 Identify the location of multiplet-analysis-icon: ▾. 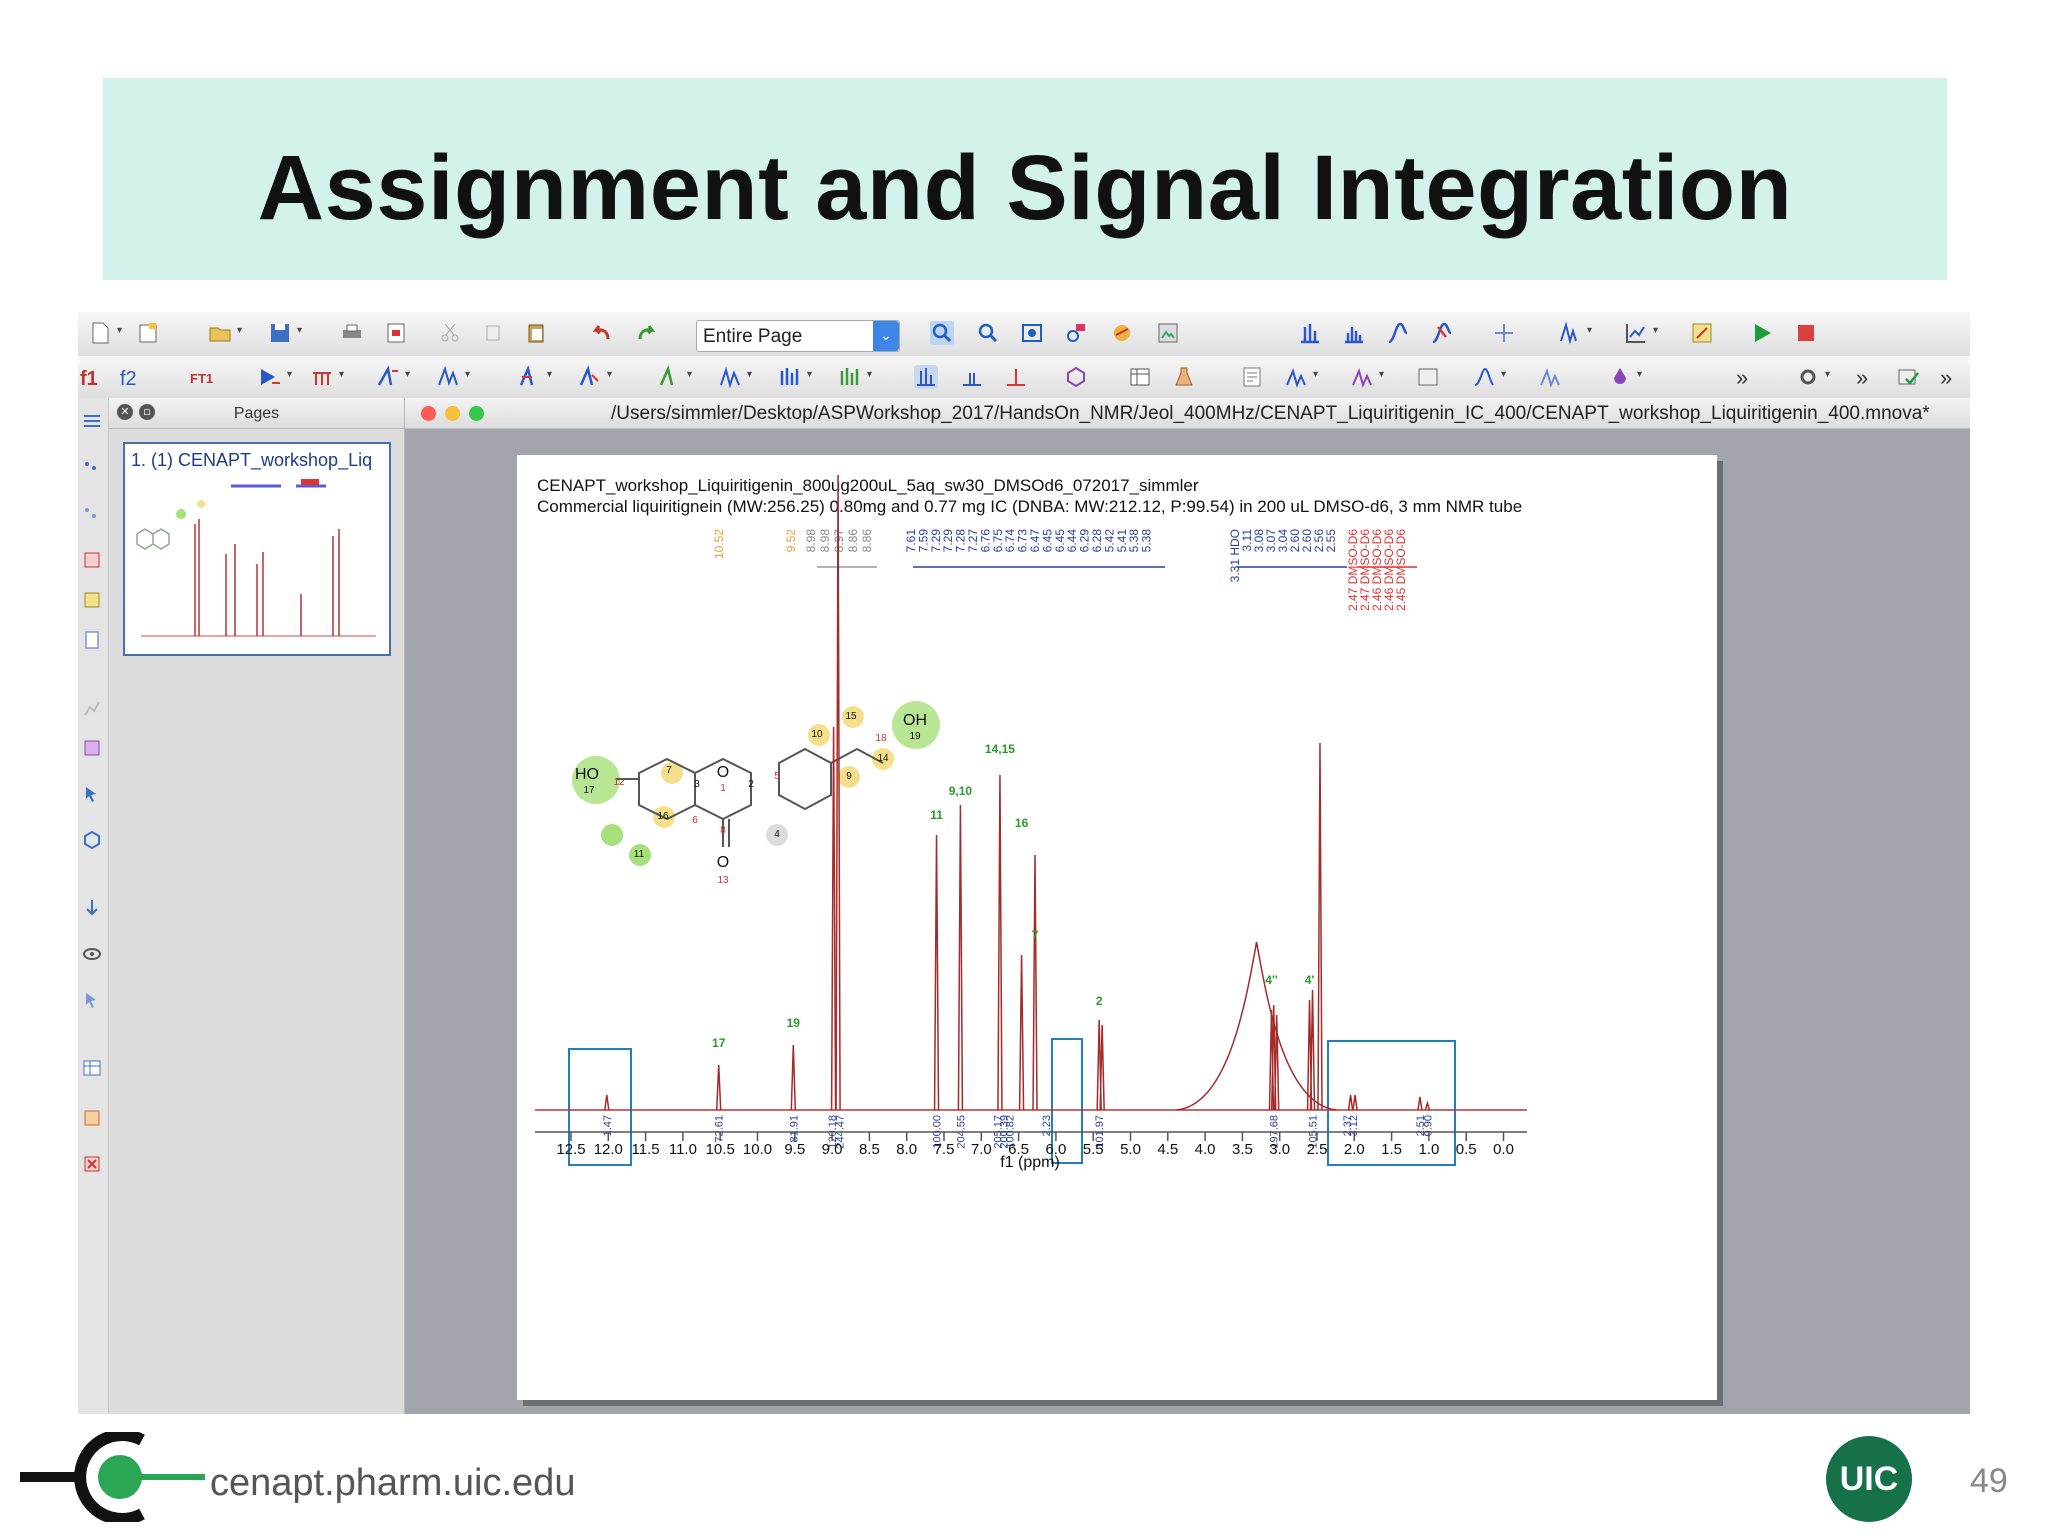
(855, 377).